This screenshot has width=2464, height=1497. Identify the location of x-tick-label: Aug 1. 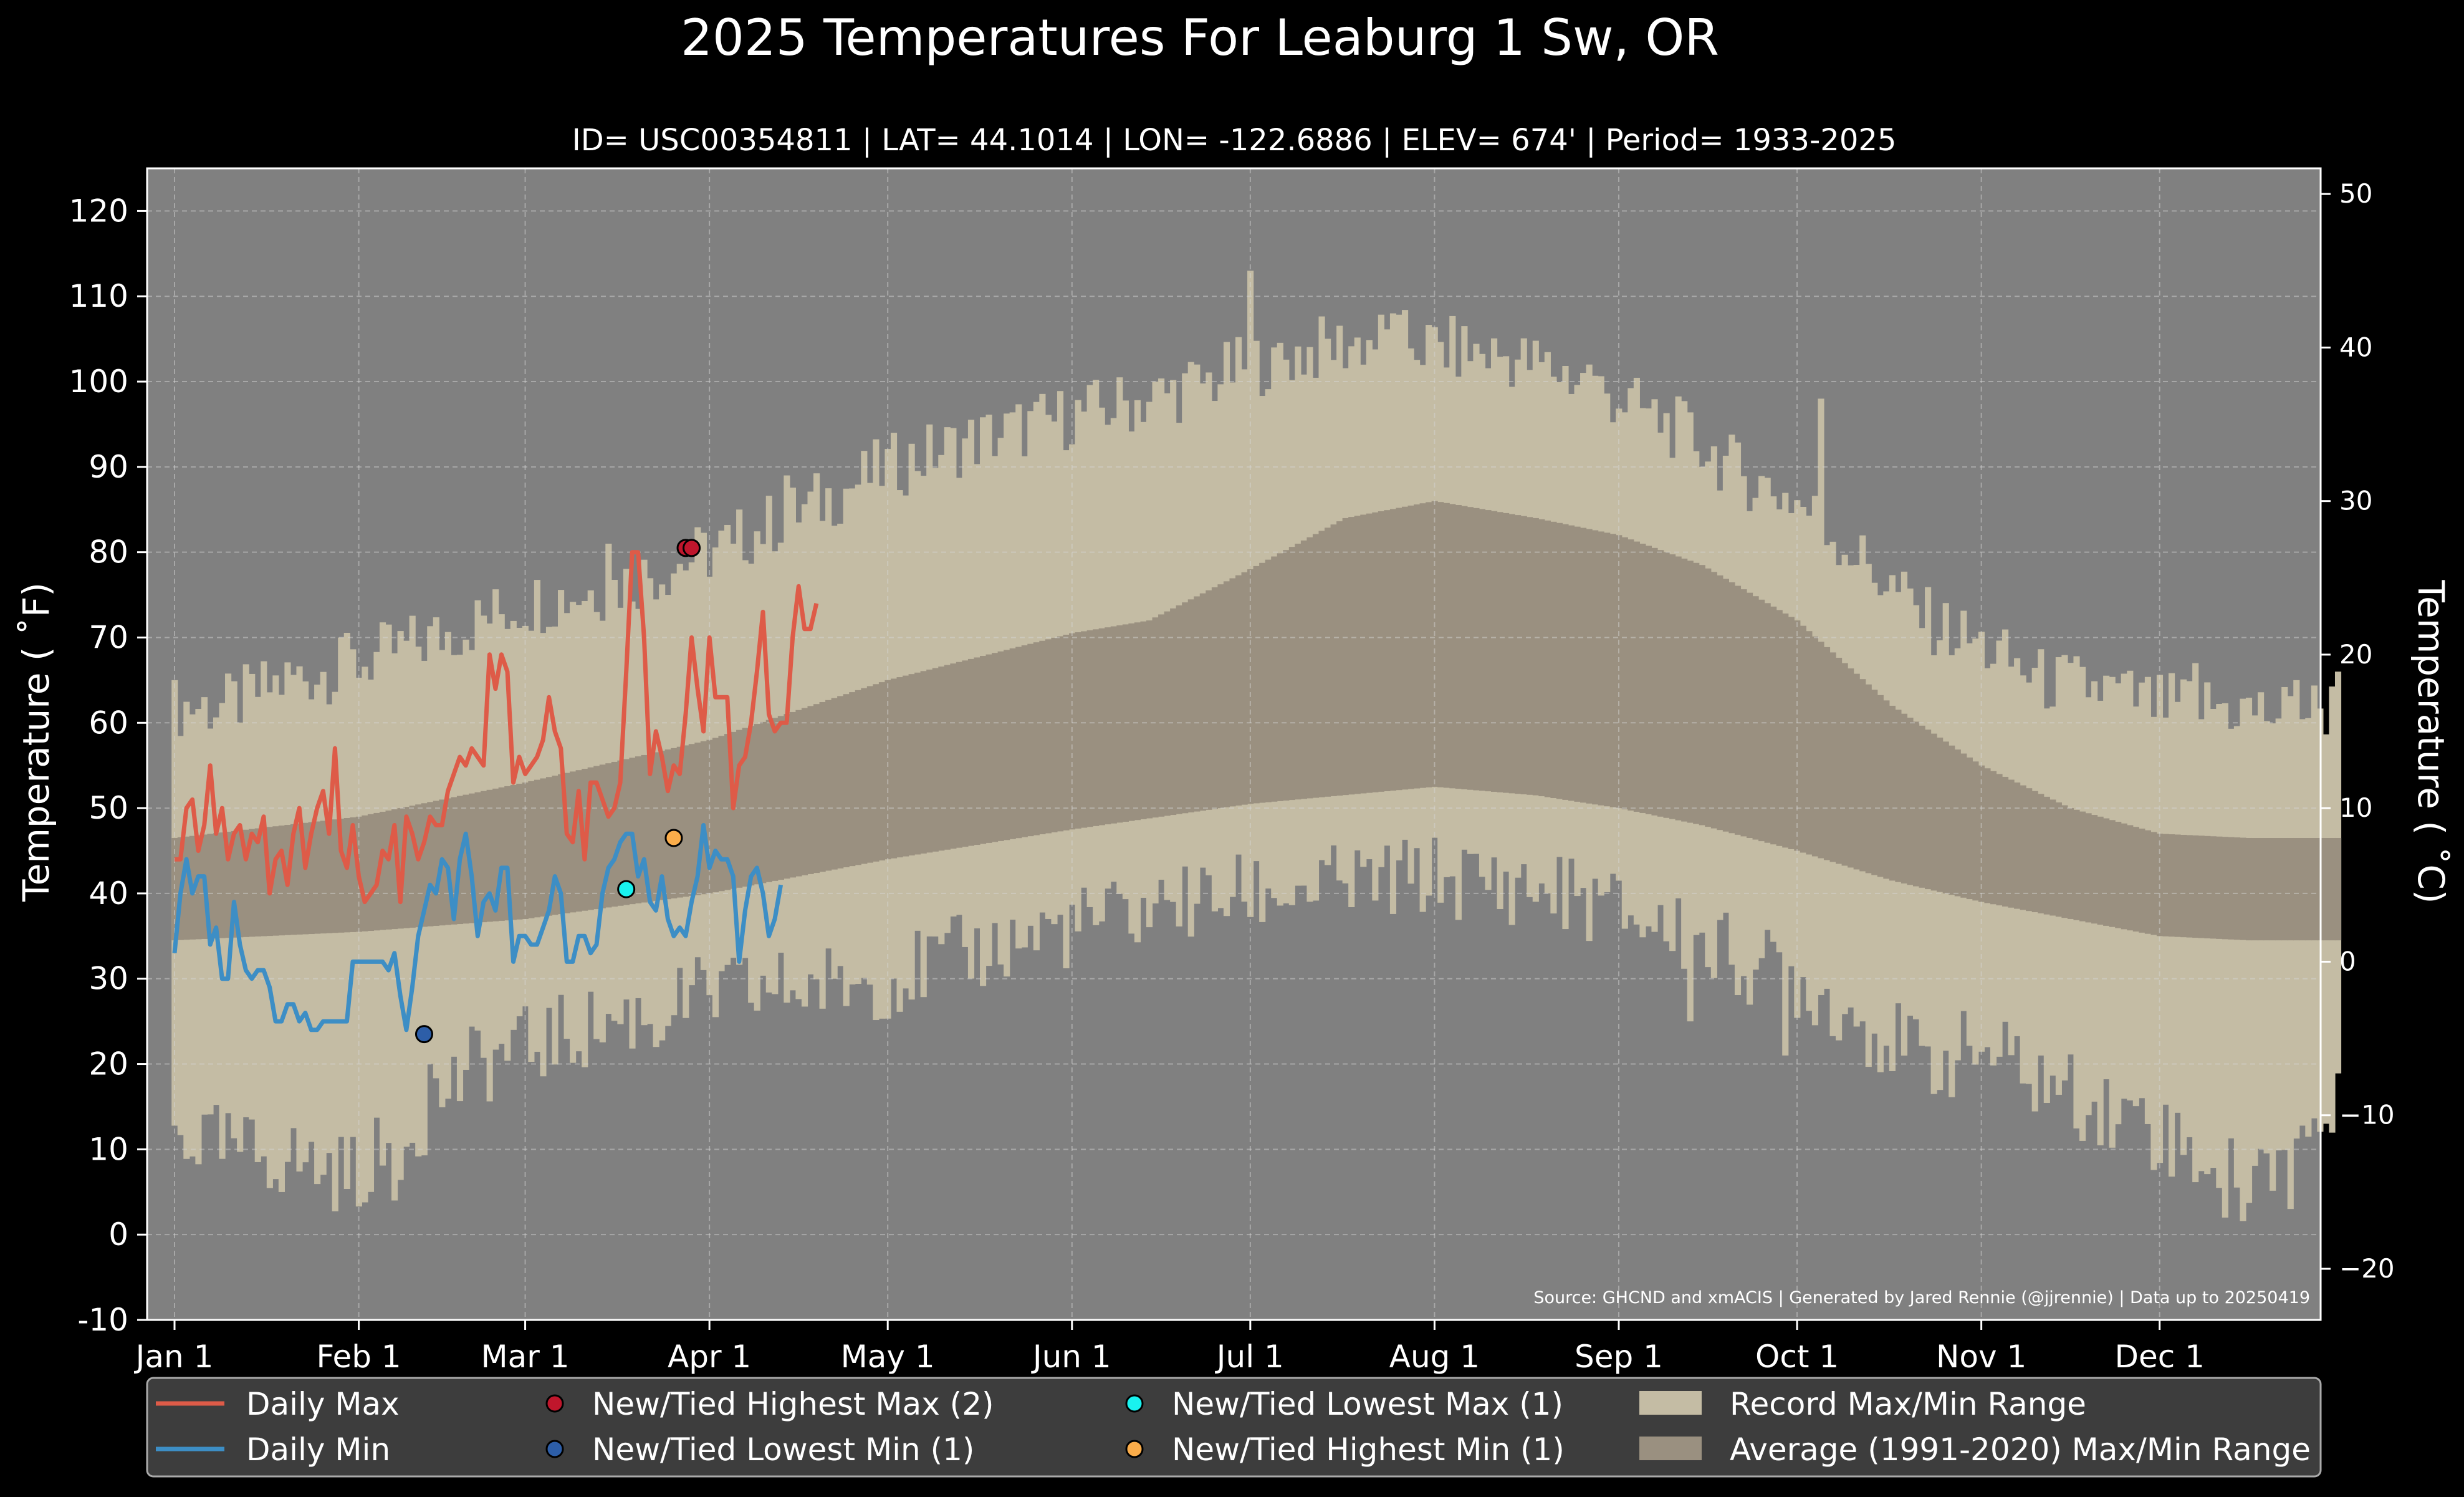
(1434, 1357).